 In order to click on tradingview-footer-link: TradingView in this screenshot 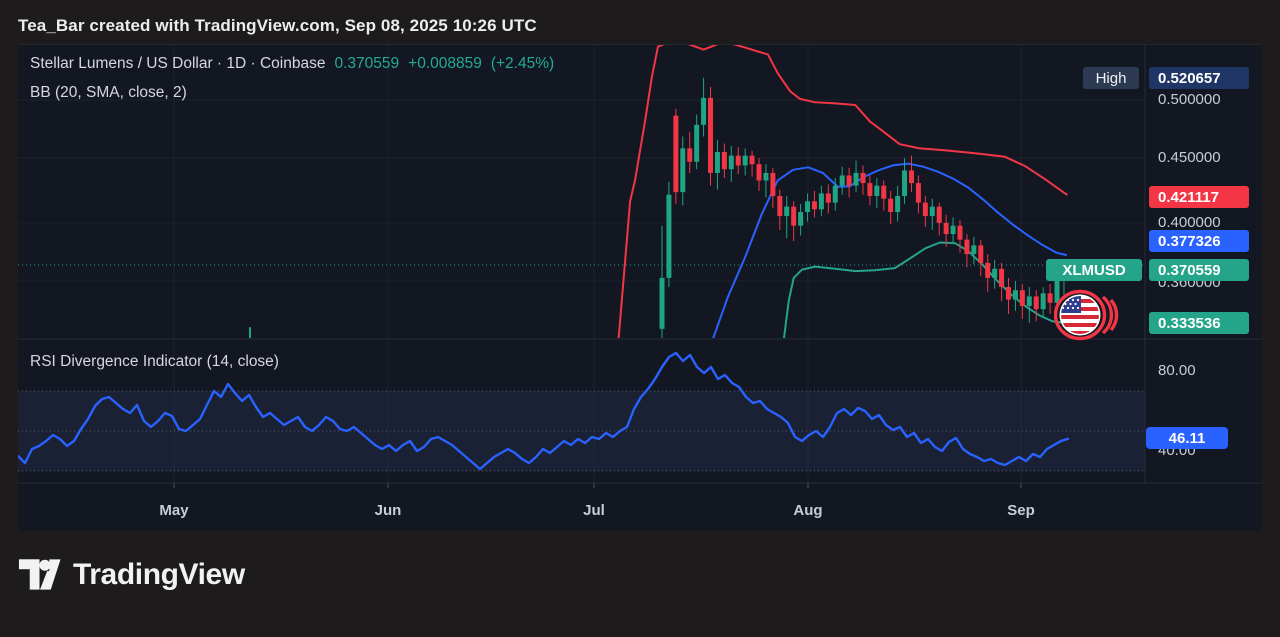, I will do `click(131, 575)`.